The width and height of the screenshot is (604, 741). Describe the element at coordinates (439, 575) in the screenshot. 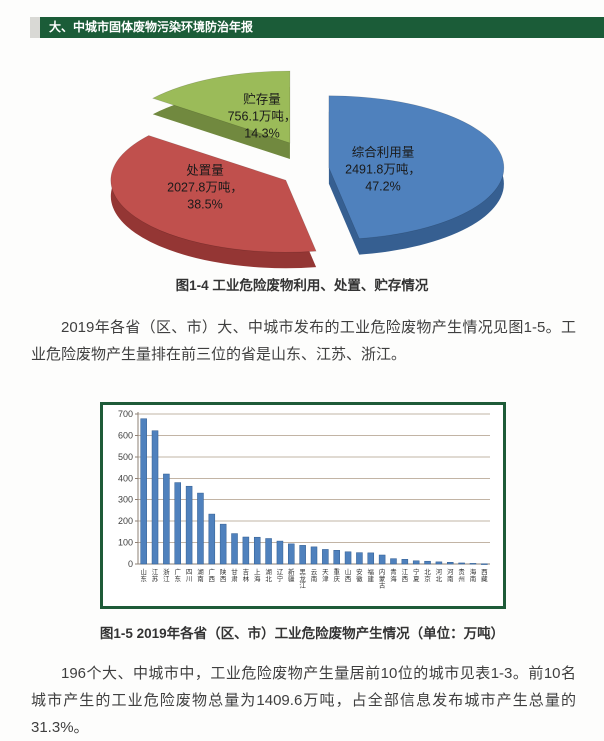

I see `x-axis-tick-label: 河北` at that location.